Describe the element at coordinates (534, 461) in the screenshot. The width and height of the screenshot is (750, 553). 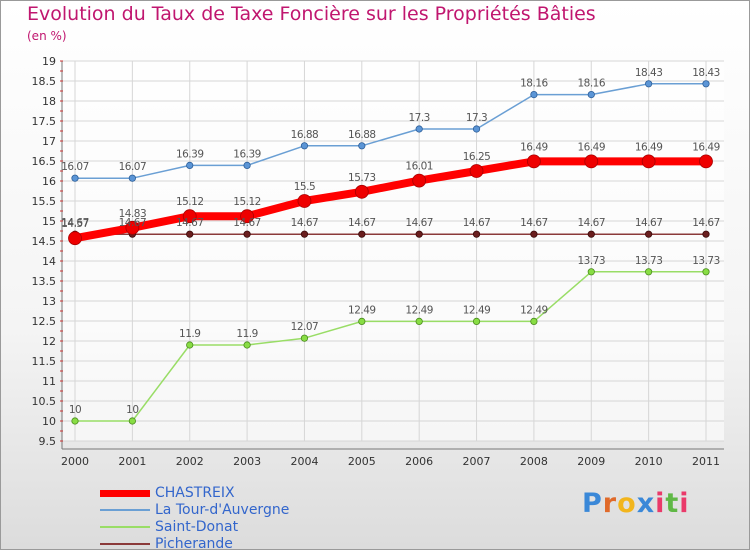
I see `x-tick-label: 2008` at that location.